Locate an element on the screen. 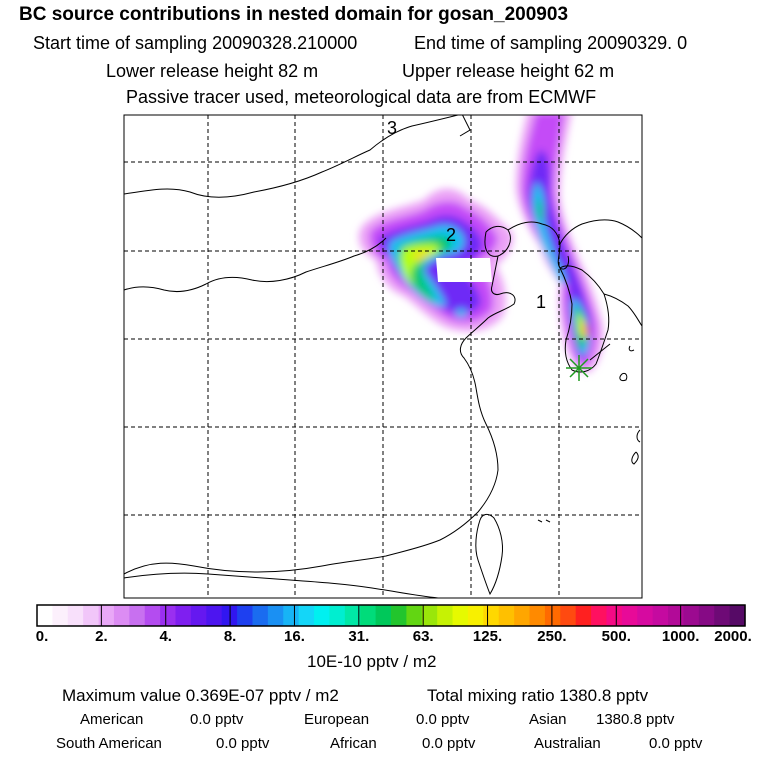 This screenshot has height=768, width=768. colorbar-tick-label: 4. is located at coordinates (165, 636).